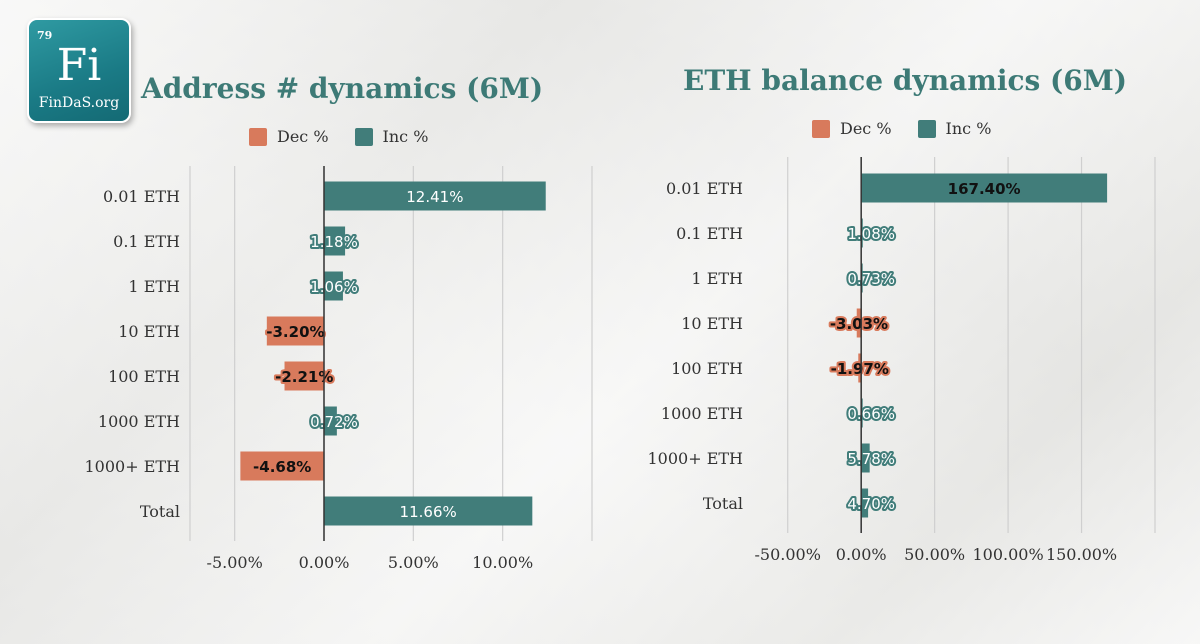 The width and height of the screenshot is (1200, 644). Describe the element at coordinates (1007, 554) in the screenshot. I see `balance-tick-label: 100.00%` at that location.